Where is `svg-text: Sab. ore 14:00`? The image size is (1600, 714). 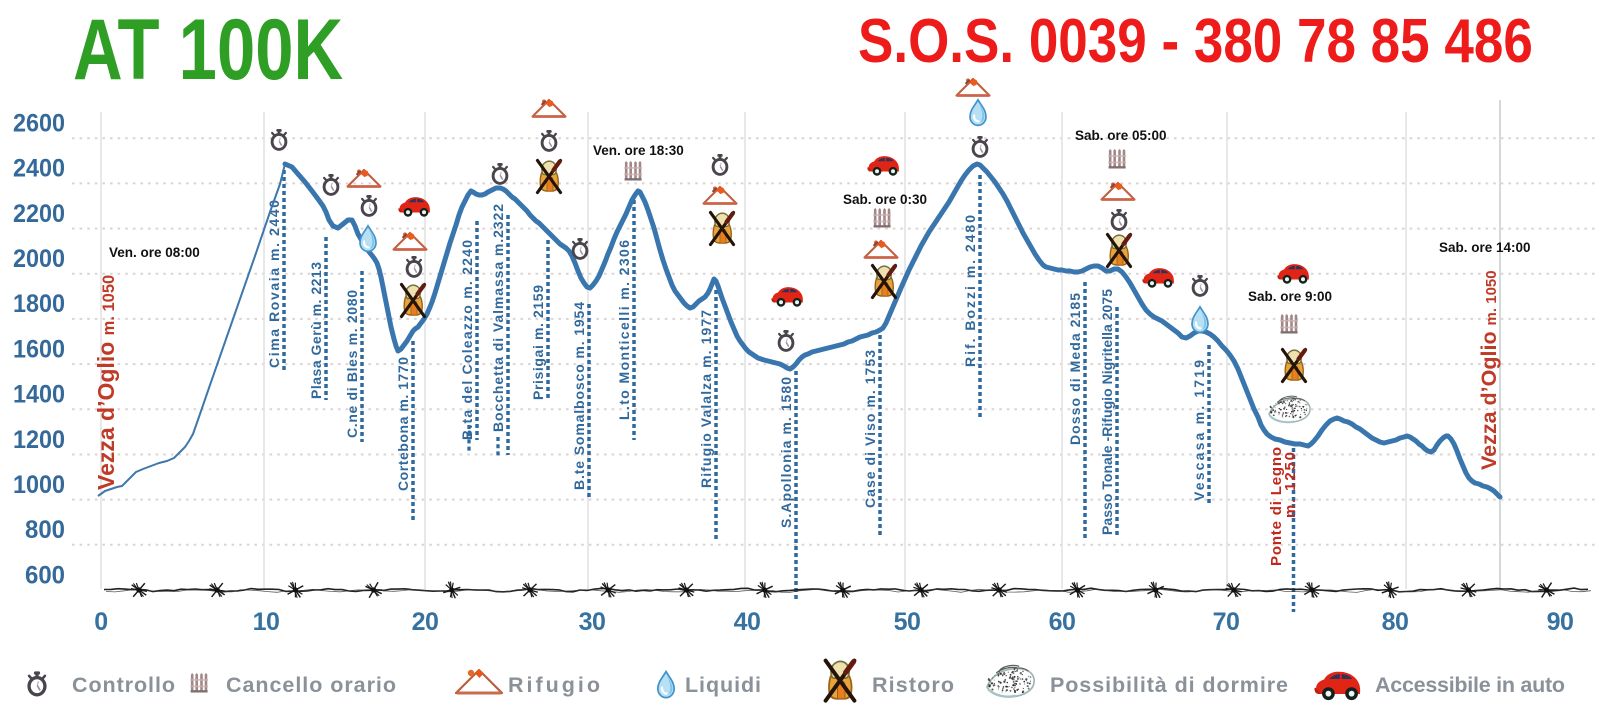
svg-text: Sab. ore 14:00 is located at coordinates (1485, 247).